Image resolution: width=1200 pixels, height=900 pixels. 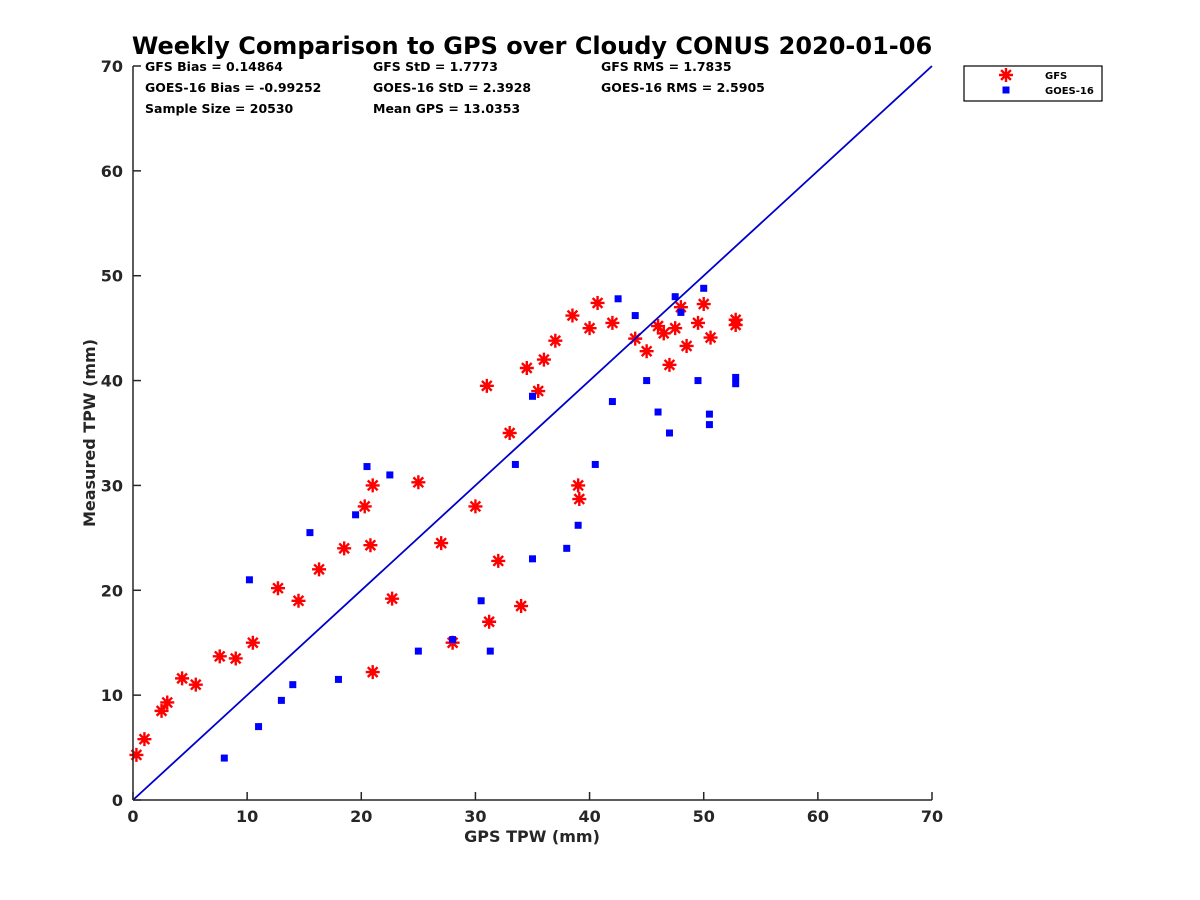 I want to click on y-tick-label: 70, so click(x=112, y=66).